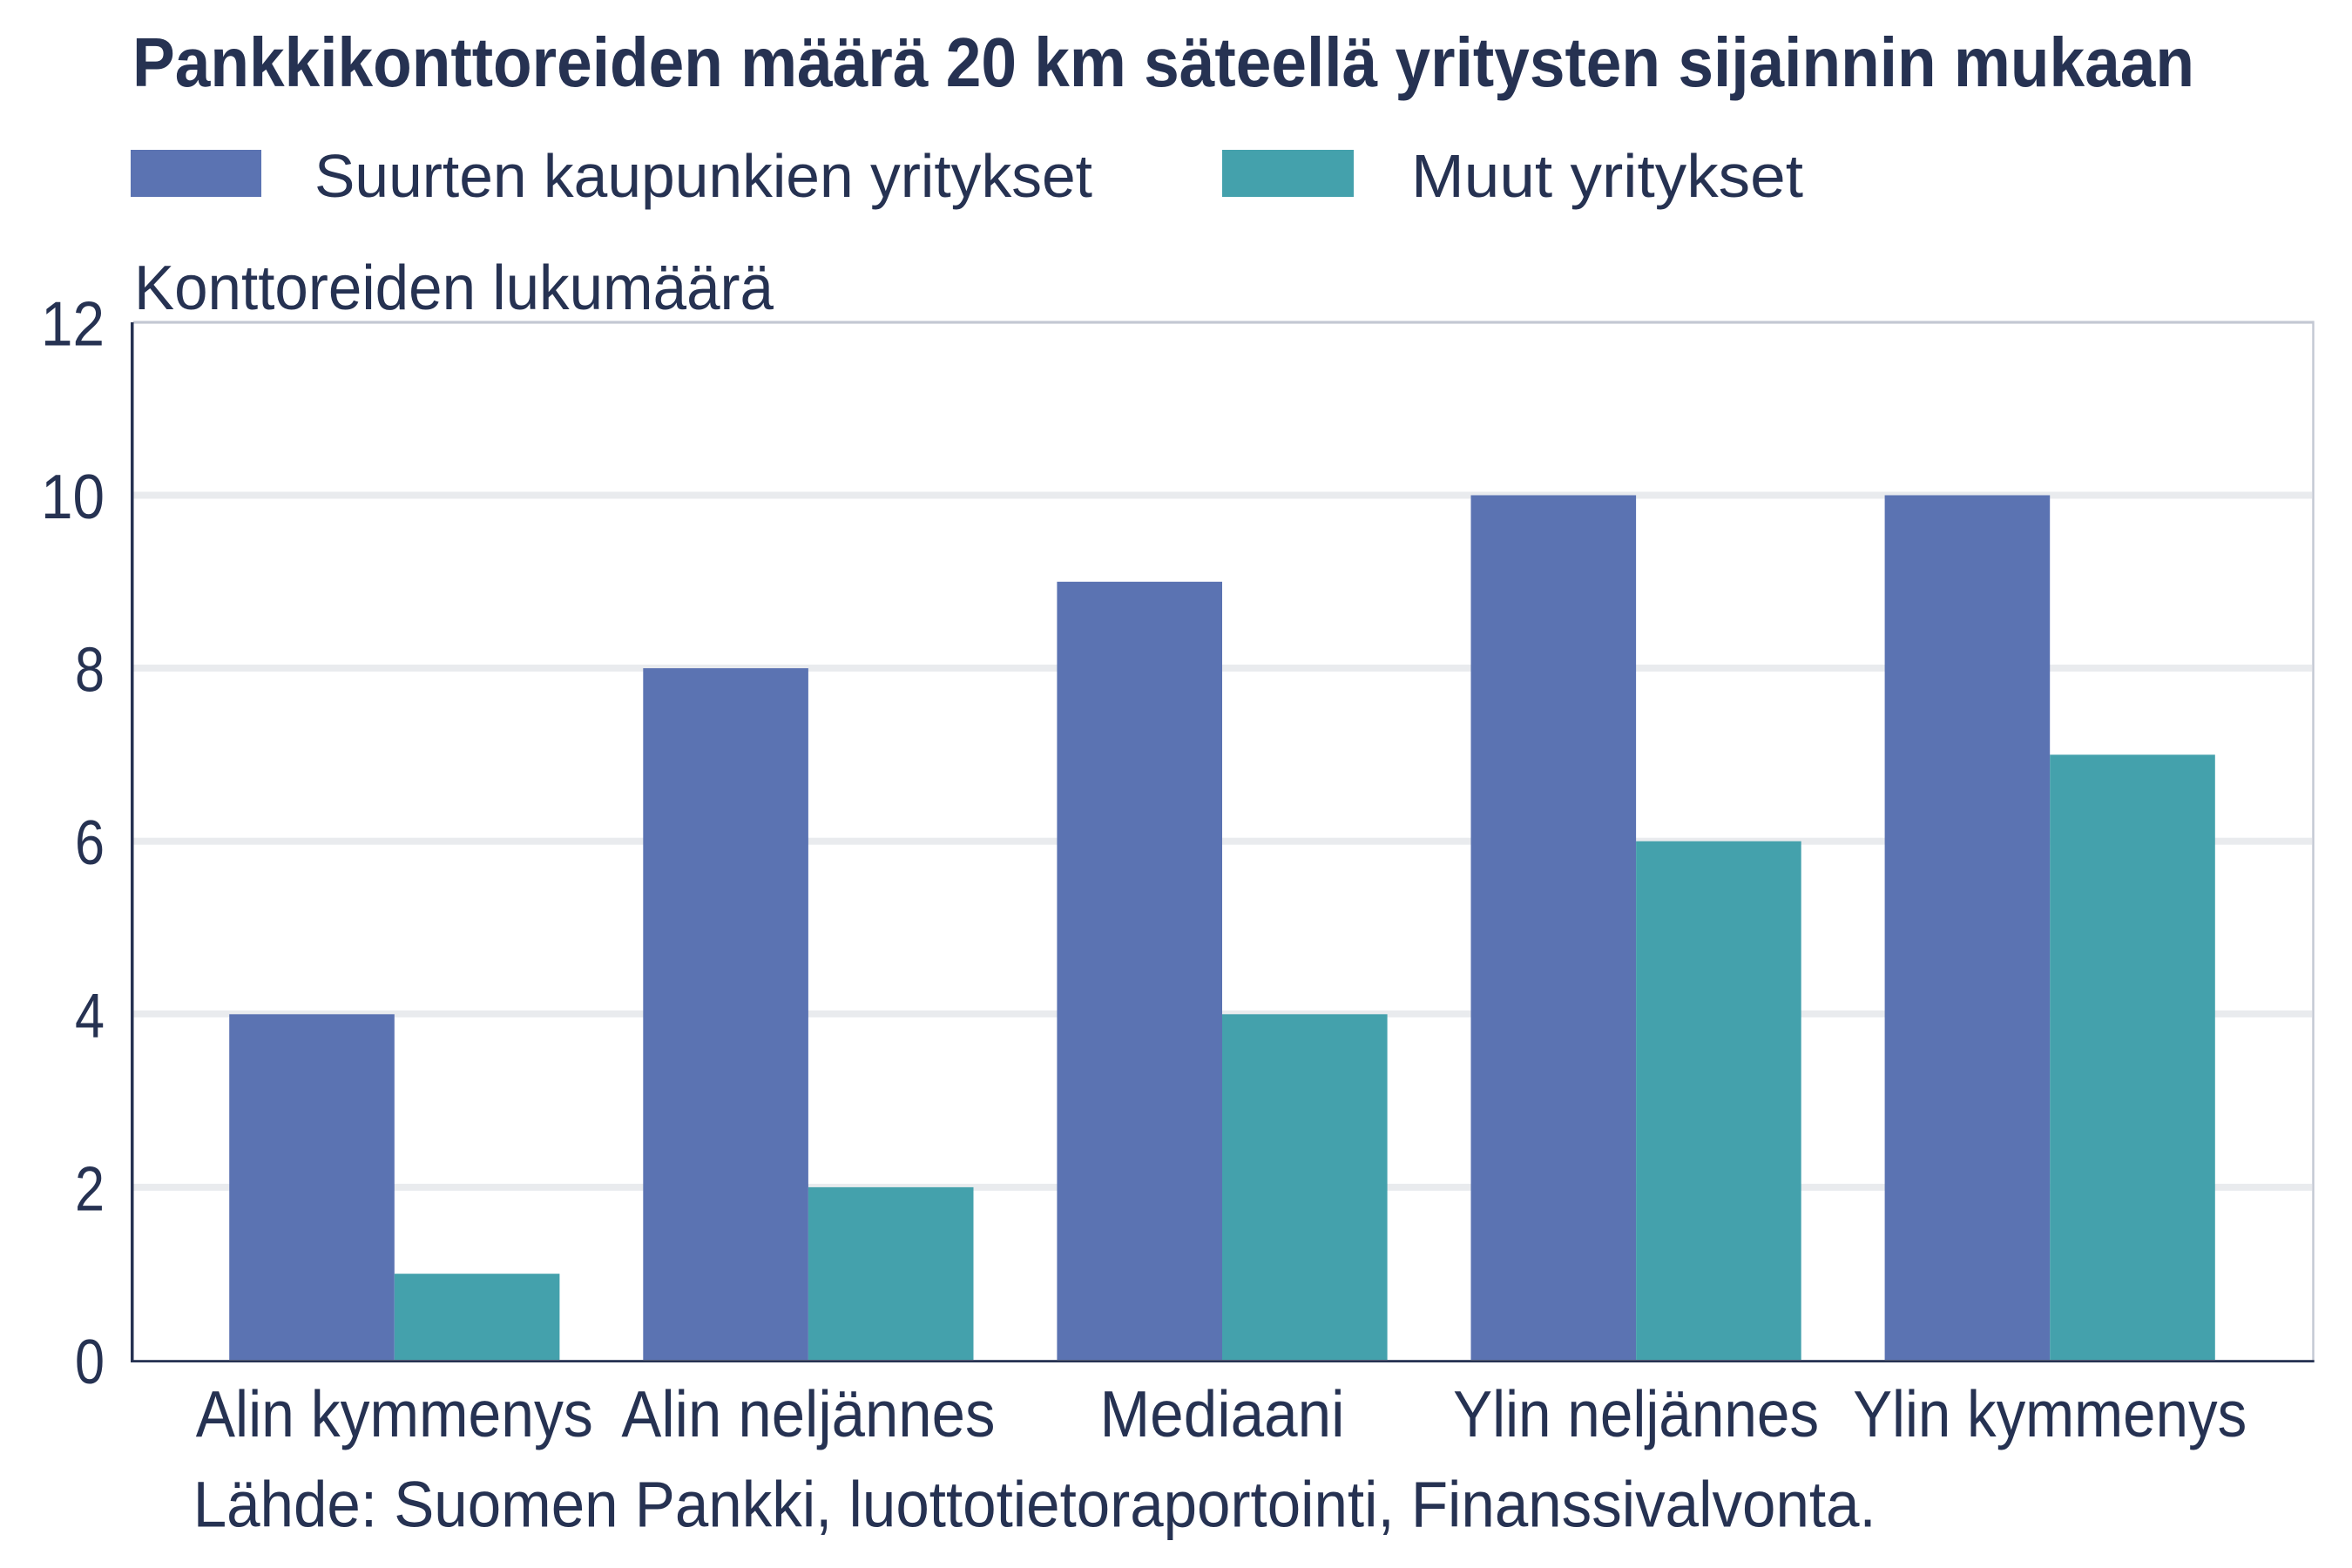 The width and height of the screenshot is (2352, 1568). Describe the element at coordinates (90, 1188) in the screenshot. I see `svg-text: 2` at that location.